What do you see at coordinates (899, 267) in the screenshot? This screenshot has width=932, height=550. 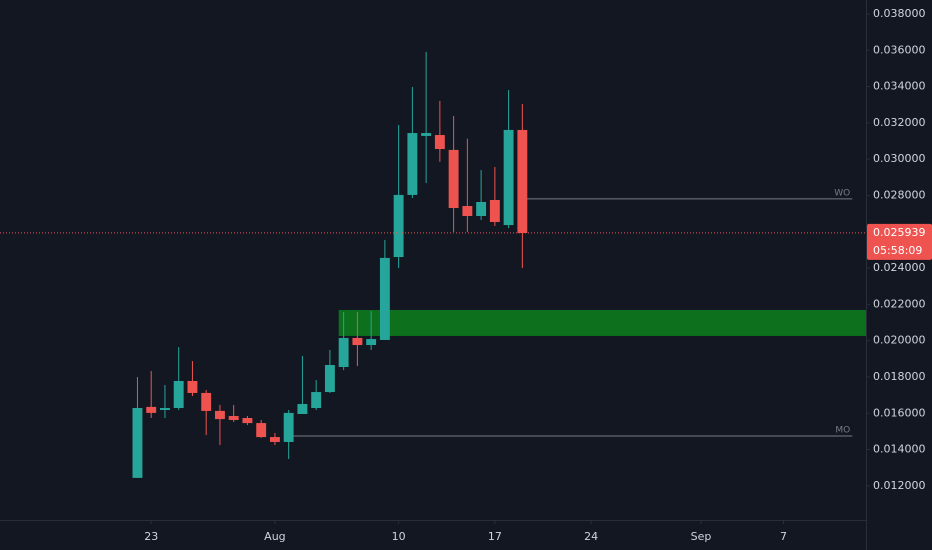 I see `y-tick-label: 0.024000` at bounding box center [899, 267].